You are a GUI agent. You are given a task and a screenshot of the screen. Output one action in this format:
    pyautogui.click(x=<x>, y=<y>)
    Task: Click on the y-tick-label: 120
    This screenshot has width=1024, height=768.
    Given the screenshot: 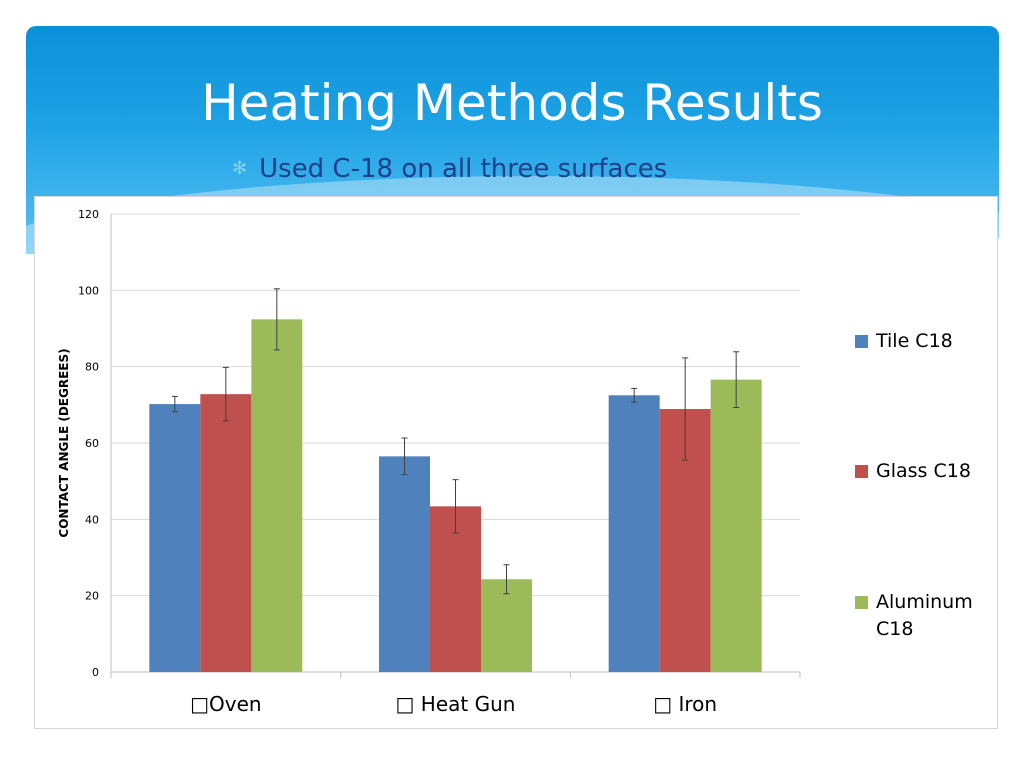 What is the action you would take?
    pyautogui.click(x=88, y=214)
    